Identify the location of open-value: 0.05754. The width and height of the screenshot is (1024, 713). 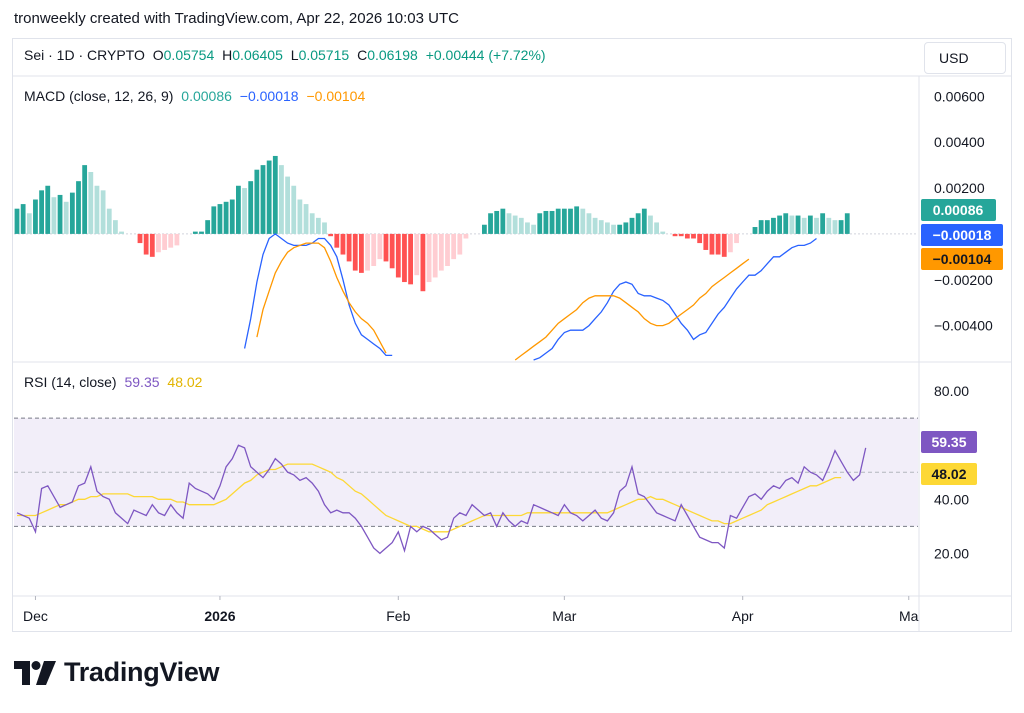
(189, 55).